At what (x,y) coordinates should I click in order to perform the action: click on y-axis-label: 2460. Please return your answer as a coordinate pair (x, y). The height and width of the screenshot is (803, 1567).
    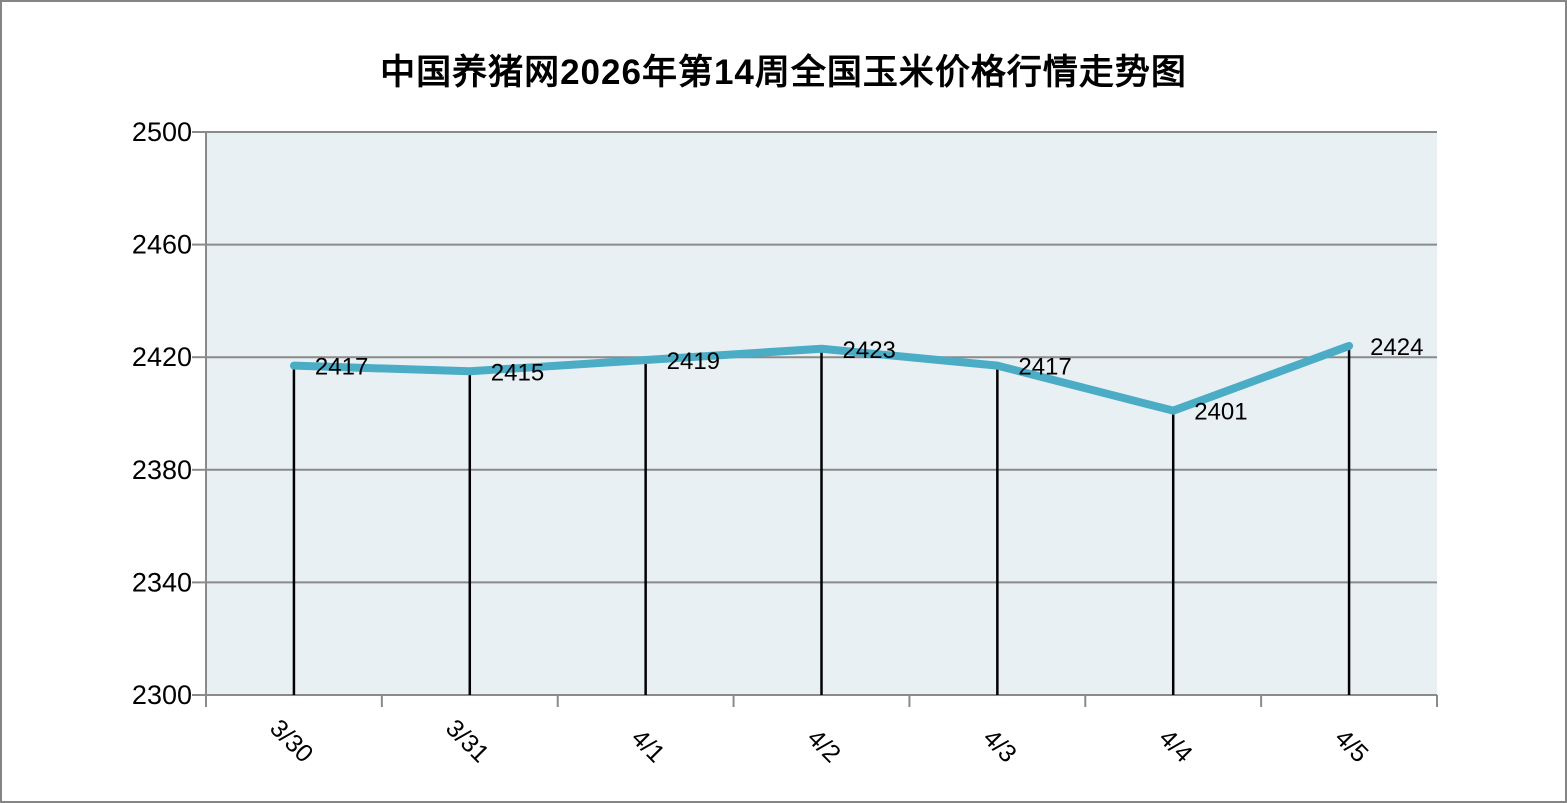
    Looking at the image, I should click on (162, 245).